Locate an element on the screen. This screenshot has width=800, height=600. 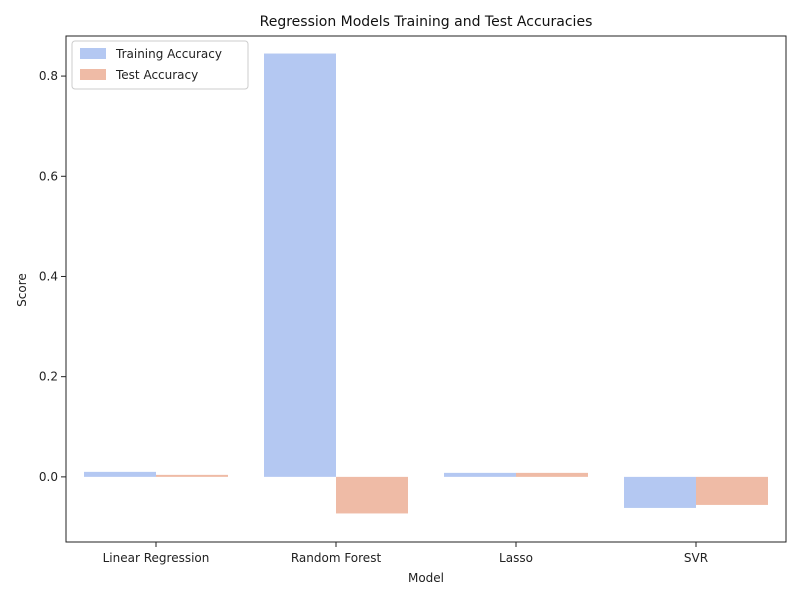
x-tick-label: Lasso is located at coordinates (516, 558).